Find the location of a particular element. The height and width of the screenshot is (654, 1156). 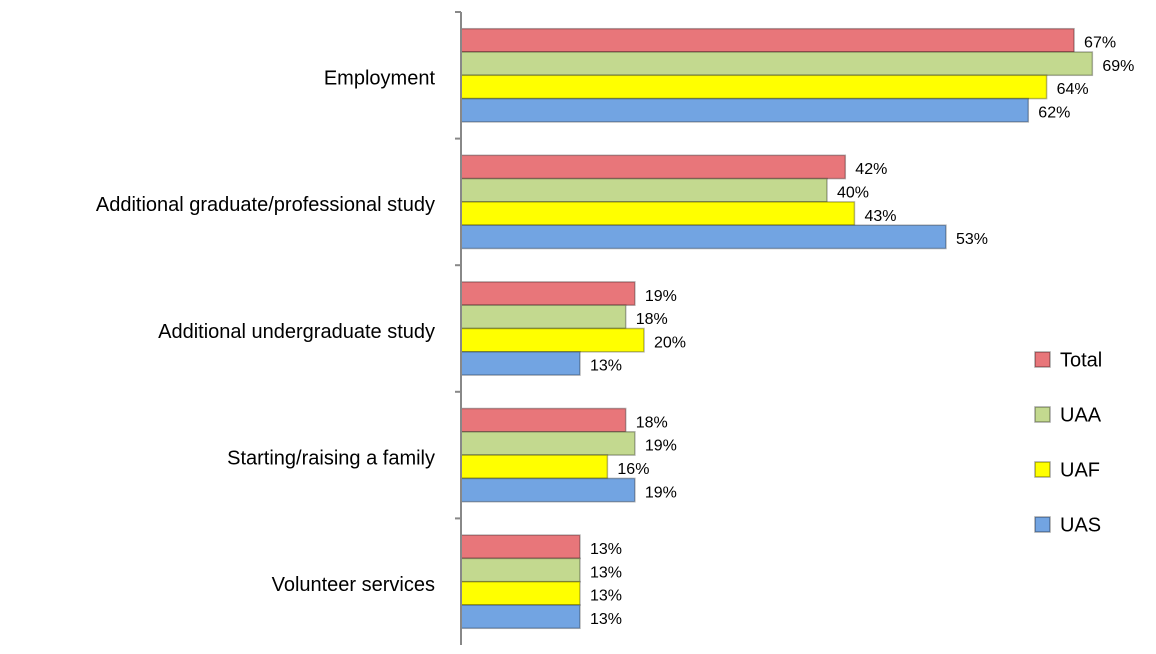

value-label: 64% is located at coordinates (1073, 89).